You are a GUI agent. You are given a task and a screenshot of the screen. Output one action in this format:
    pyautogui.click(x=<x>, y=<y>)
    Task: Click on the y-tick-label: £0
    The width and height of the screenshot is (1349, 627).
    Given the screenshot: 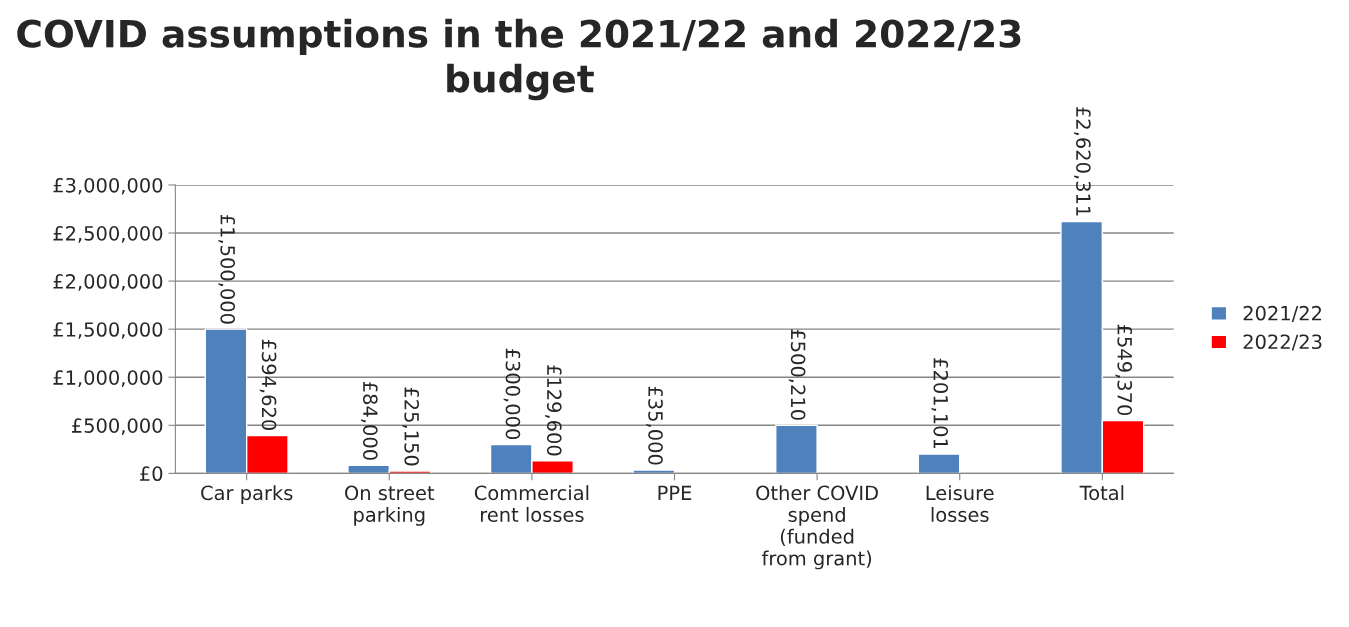 What is the action you would take?
    pyautogui.click(x=151, y=474)
    